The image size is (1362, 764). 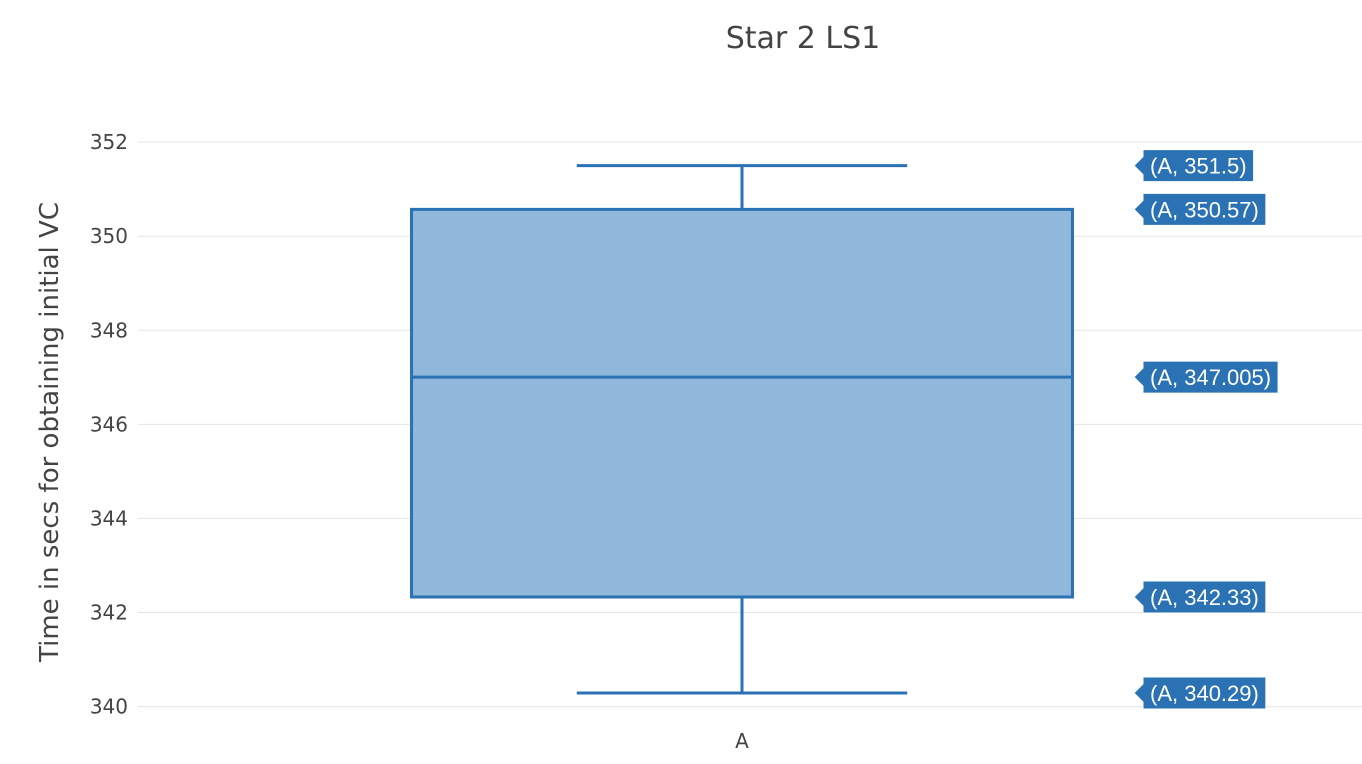 I want to click on hover-label: (A, 342.33), so click(x=1200, y=597).